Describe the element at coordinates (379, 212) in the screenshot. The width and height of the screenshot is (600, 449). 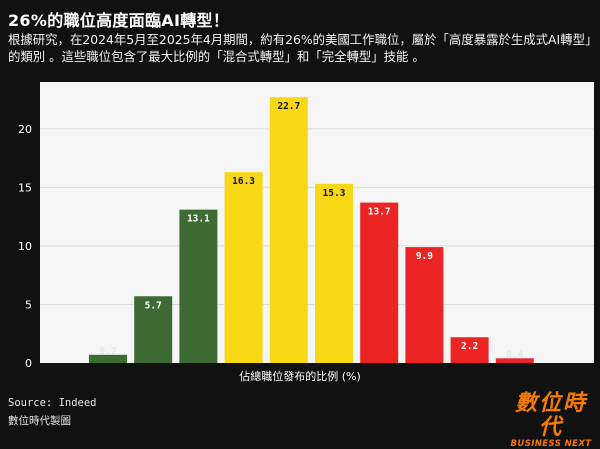
I see `bar-value-label: 13.7` at that location.